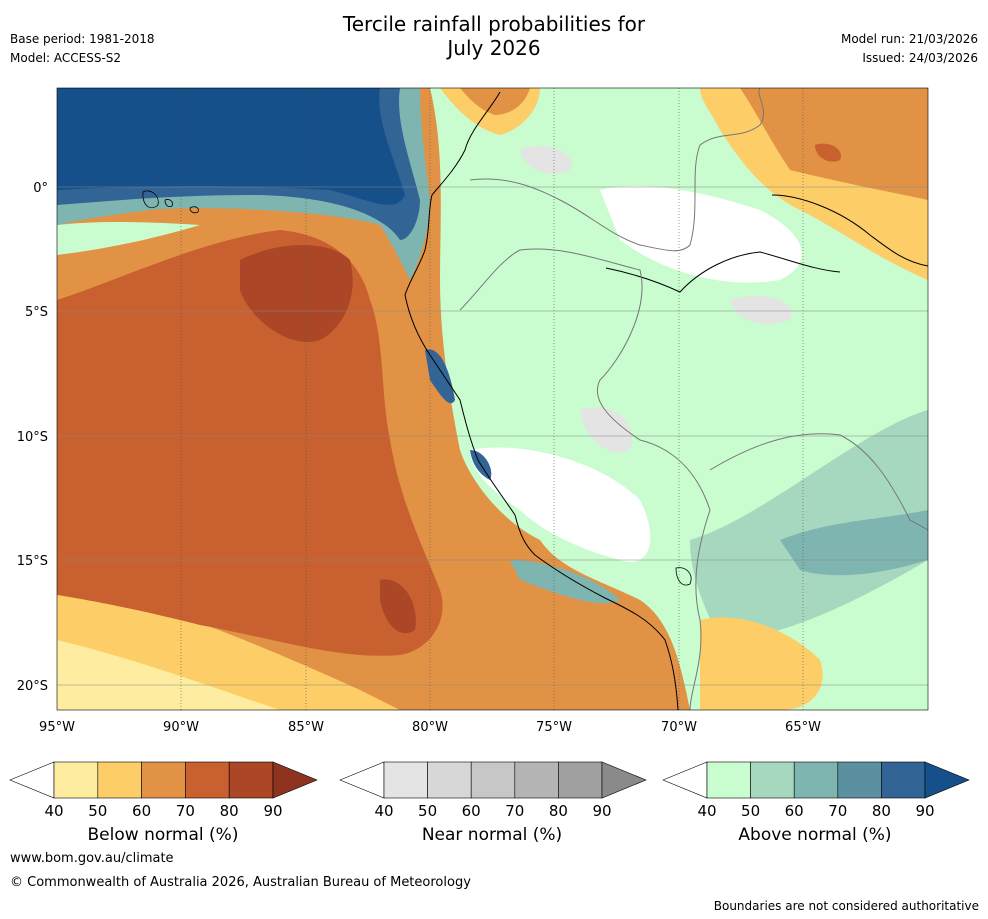 The image size is (988, 919). Describe the element at coordinates (909, 49) in the screenshot. I see `meta-right: Model run: 21/03/2026 Issued: 24/03/2026` at that location.